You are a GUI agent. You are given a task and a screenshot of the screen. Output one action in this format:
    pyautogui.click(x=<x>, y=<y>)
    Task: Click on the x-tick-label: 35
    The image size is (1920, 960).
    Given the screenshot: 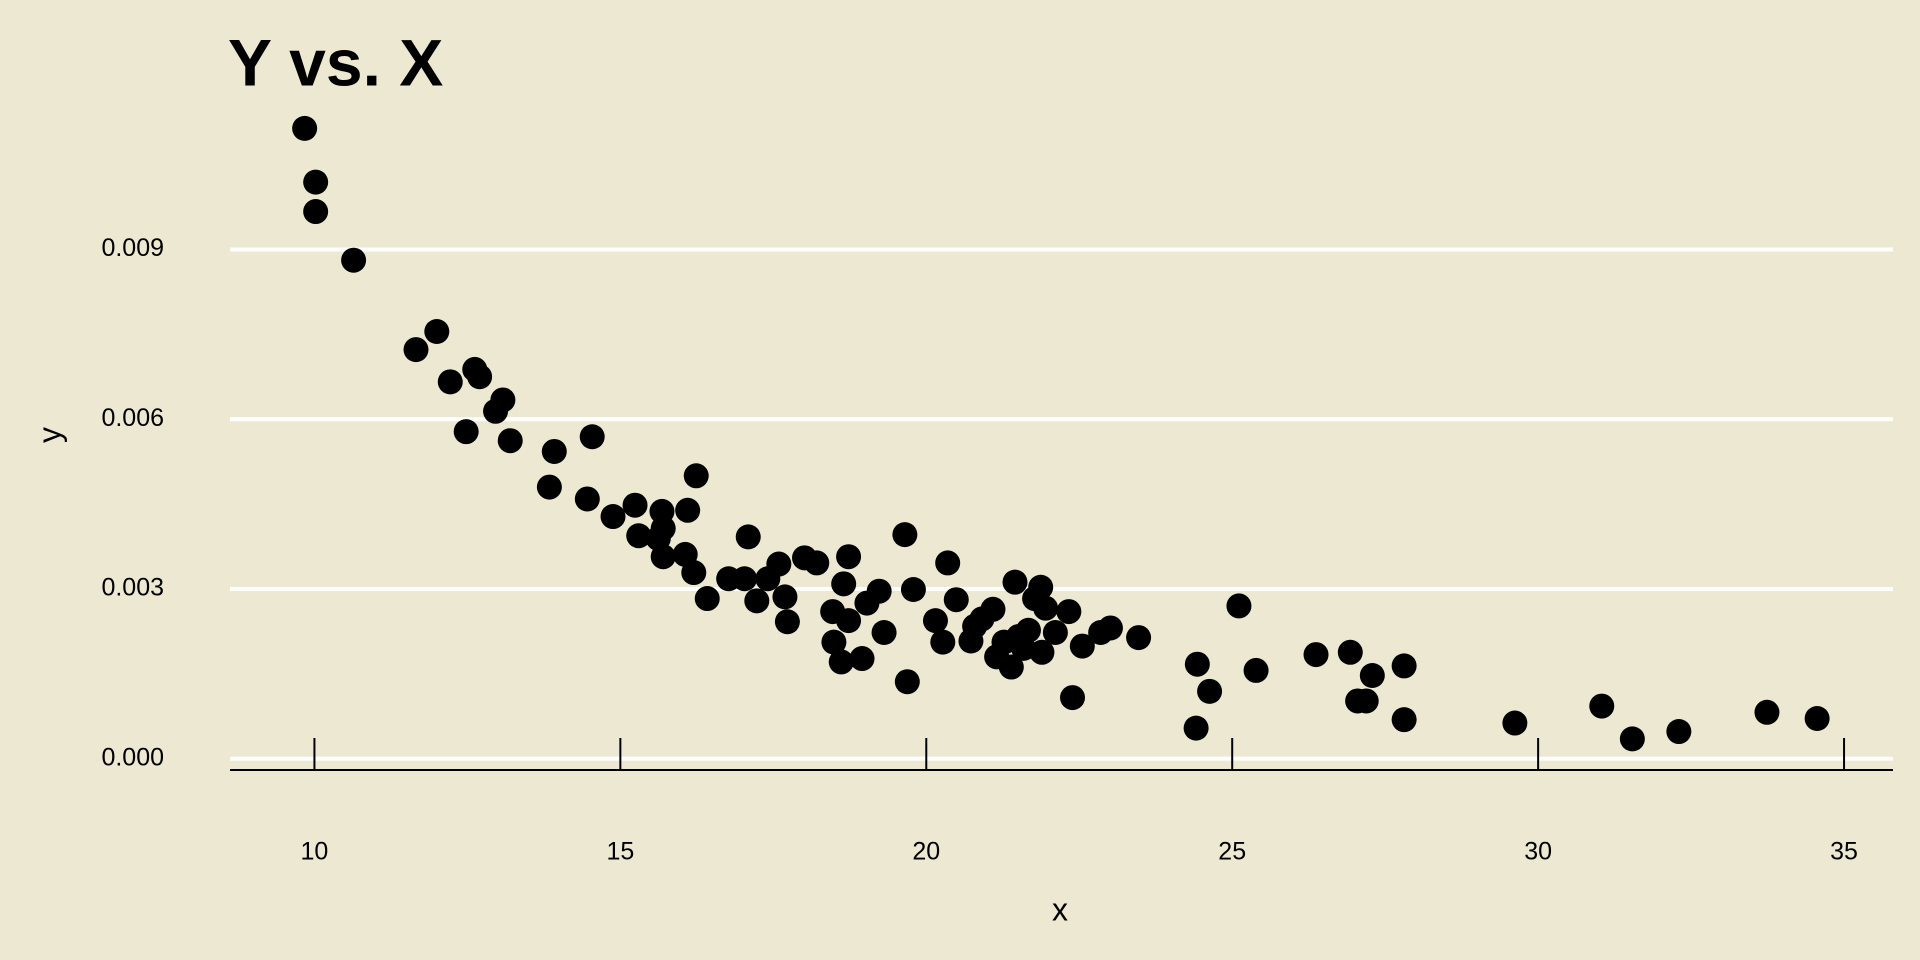 What is the action you would take?
    pyautogui.click(x=1844, y=852)
    